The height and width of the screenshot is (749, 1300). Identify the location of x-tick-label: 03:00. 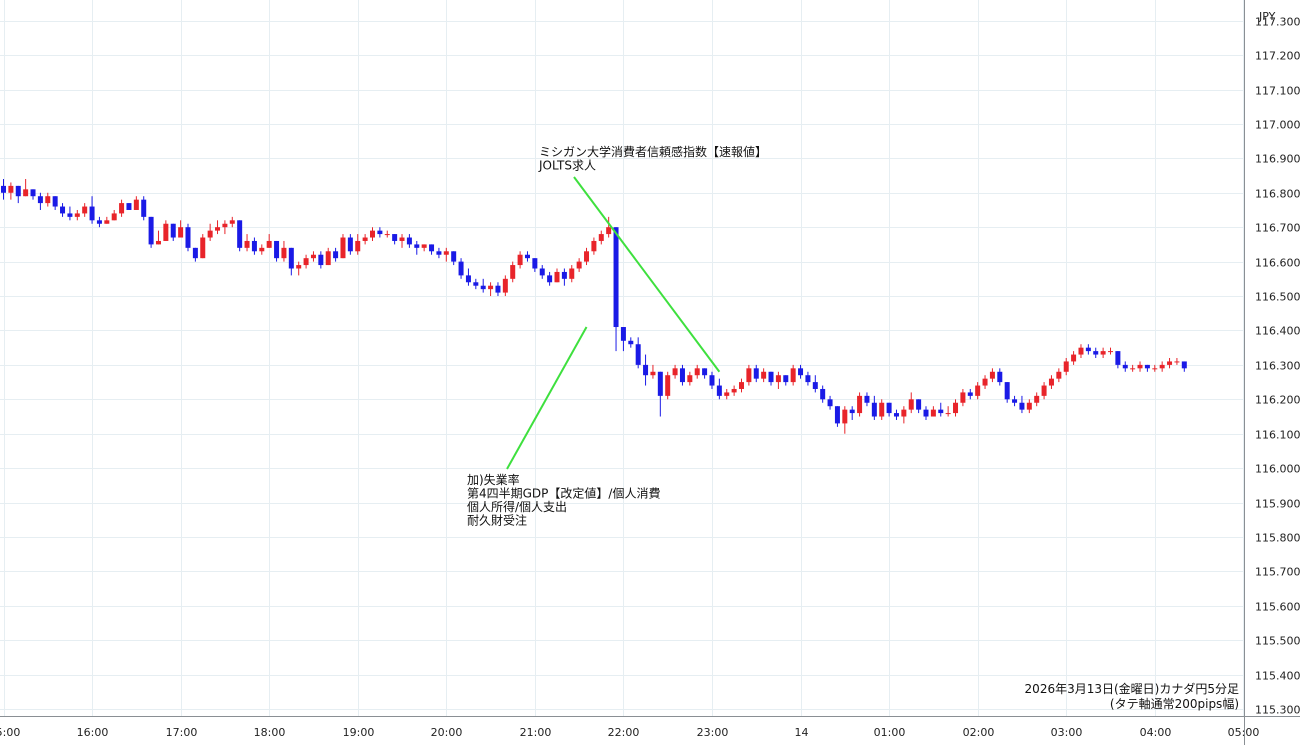
(1067, 732).